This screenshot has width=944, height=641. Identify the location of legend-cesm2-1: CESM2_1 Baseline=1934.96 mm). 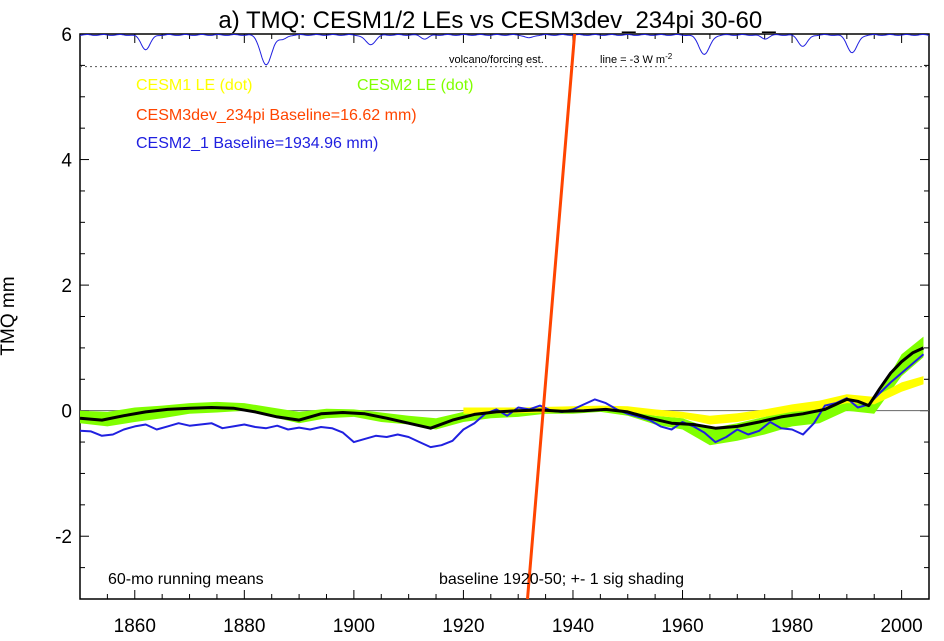
(257, 143).